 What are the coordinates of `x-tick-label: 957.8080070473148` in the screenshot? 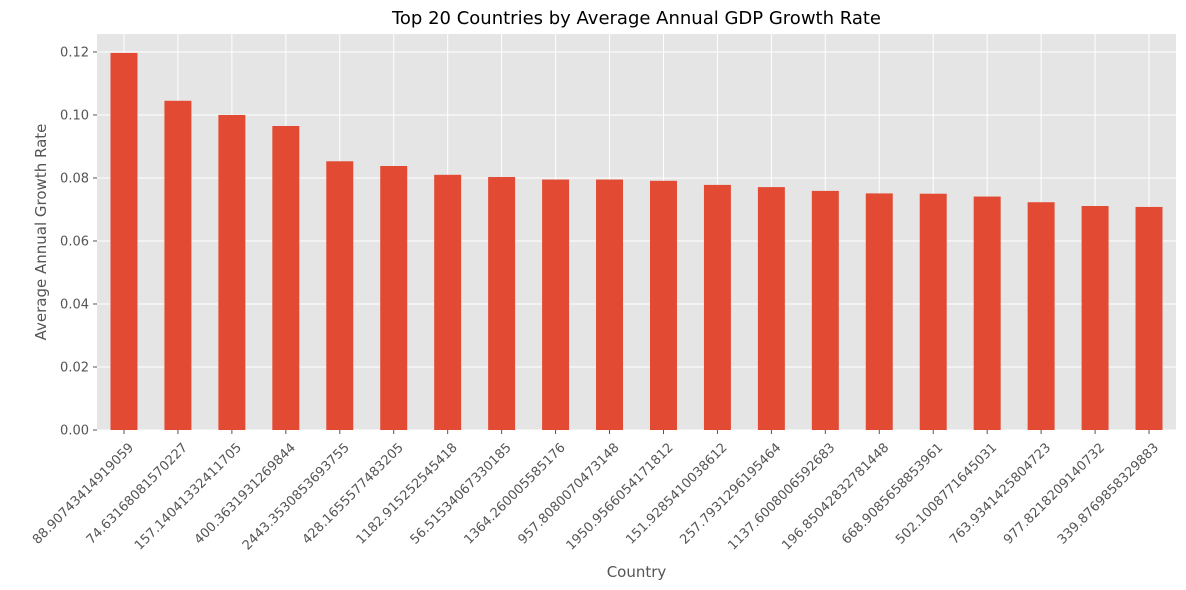 It's located at (568, 493).